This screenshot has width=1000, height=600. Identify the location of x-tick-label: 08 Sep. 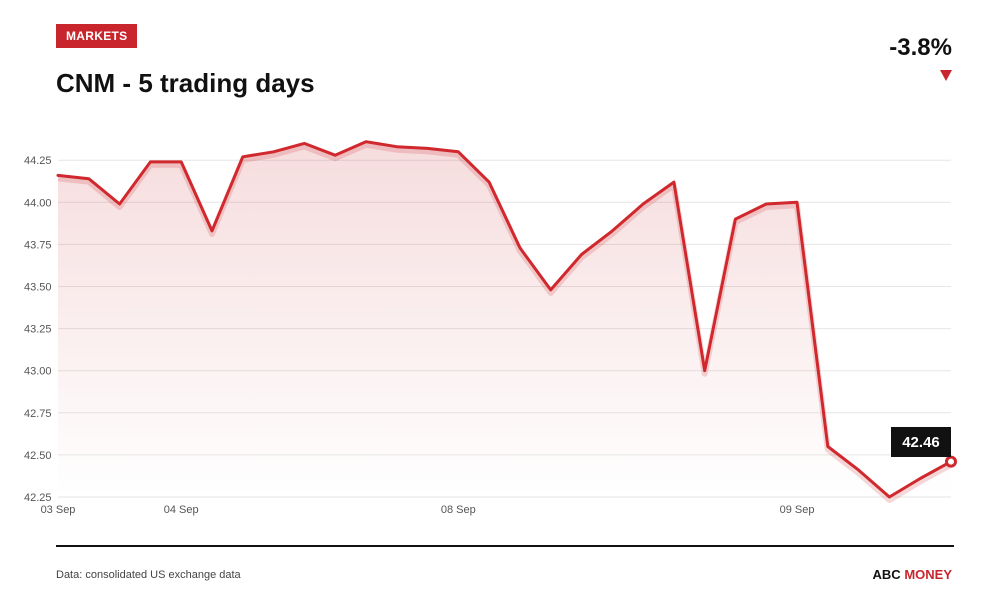
(458, 510).